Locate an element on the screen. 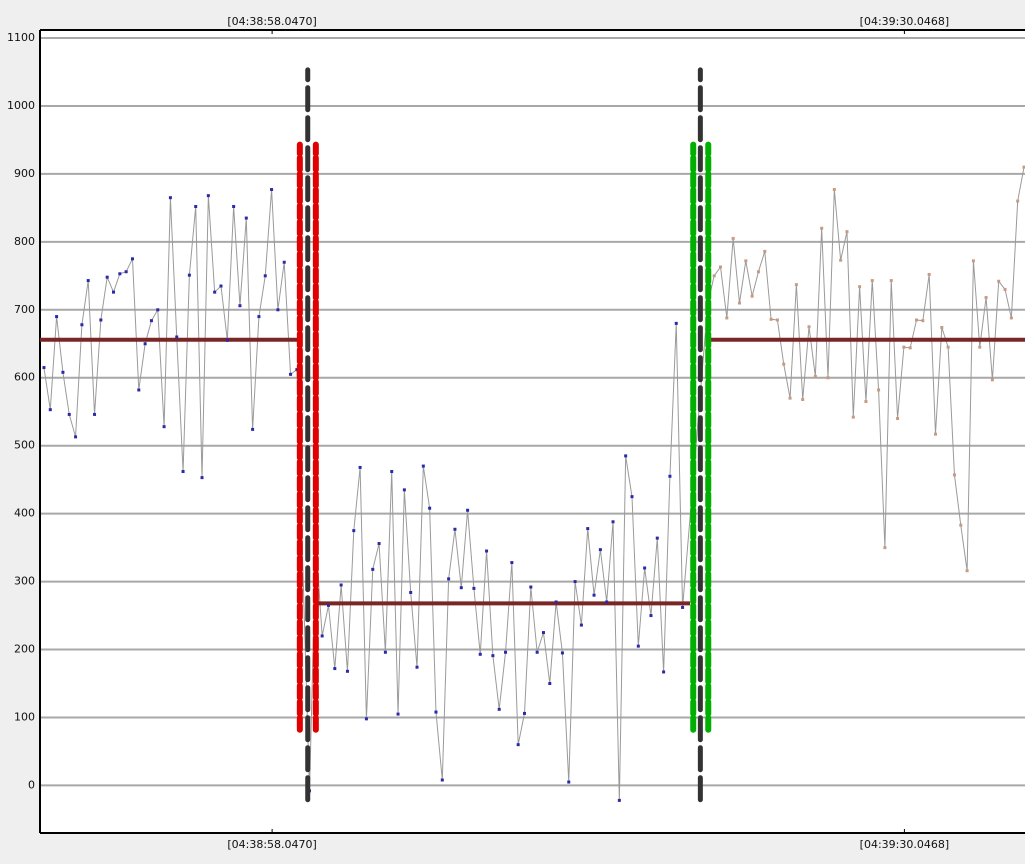 The image size is (1025, 864). y-tick-label: 300 is located at coordinates (24, 581).